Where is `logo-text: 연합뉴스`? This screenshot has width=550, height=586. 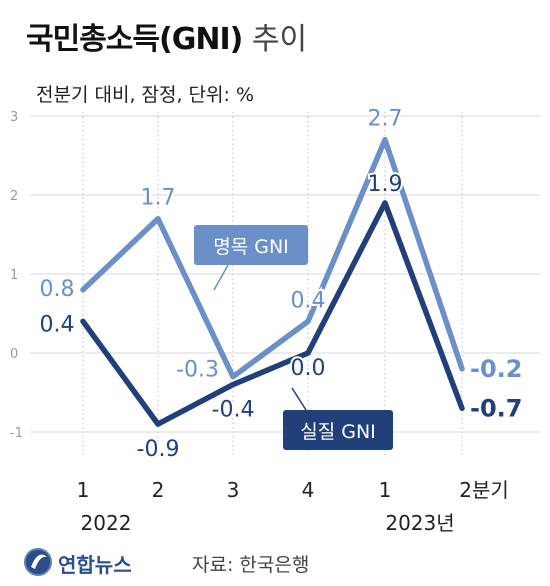 logo-text: 연합뉴스 is located at coordinates (95, 565).